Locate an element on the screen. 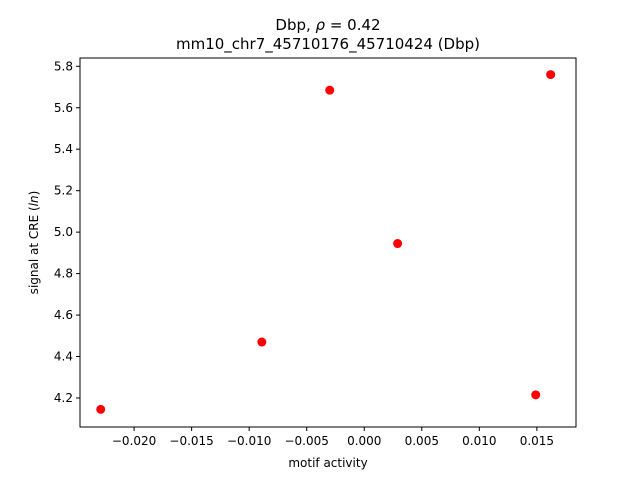  x-tick-label: 0.010 is located at coordinates (479, 441).